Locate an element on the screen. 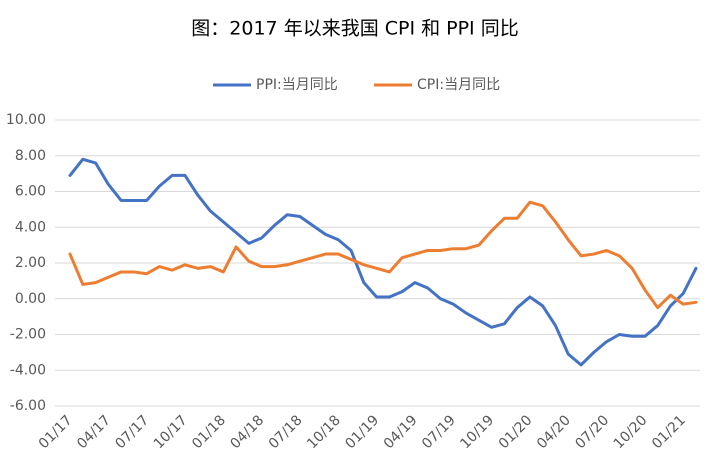 The height and width of the screenshot is (462, 710). x-tick-label: 01/19 is located at coordinates (362, 432).